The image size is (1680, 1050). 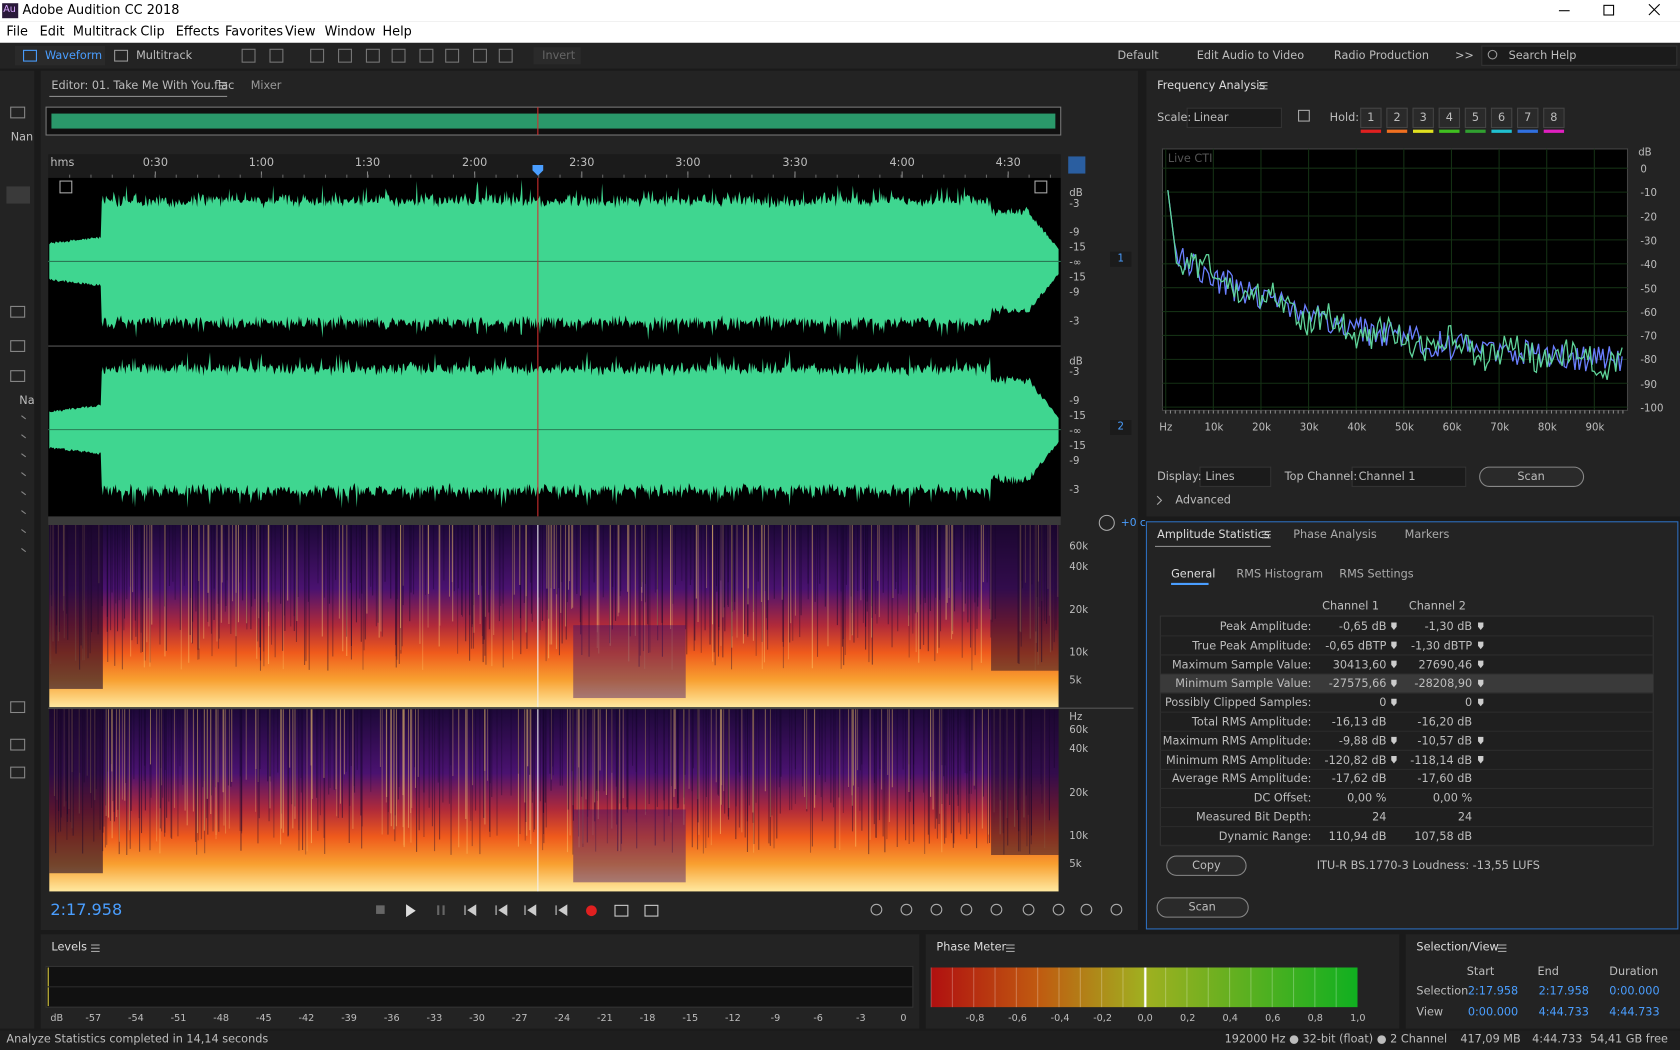 I want to click on hold-number: 2, so click(x=1397, y=118).